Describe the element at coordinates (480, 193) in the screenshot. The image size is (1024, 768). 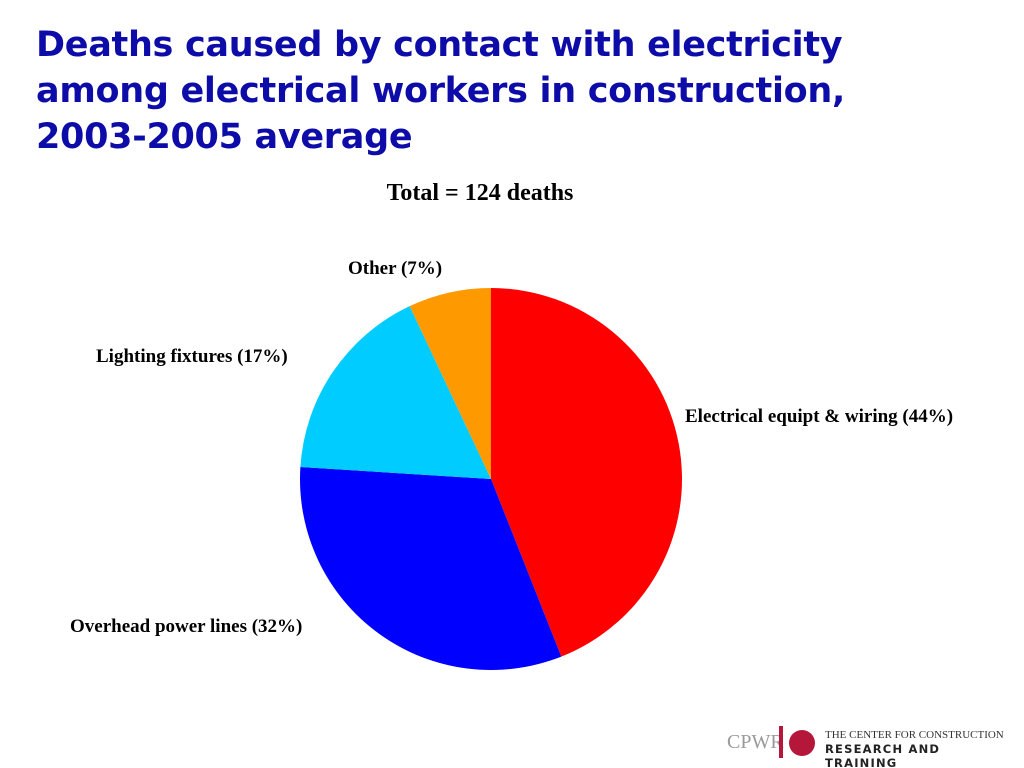
I see `chart-subtitle: Total = 124 deaths` at that location.